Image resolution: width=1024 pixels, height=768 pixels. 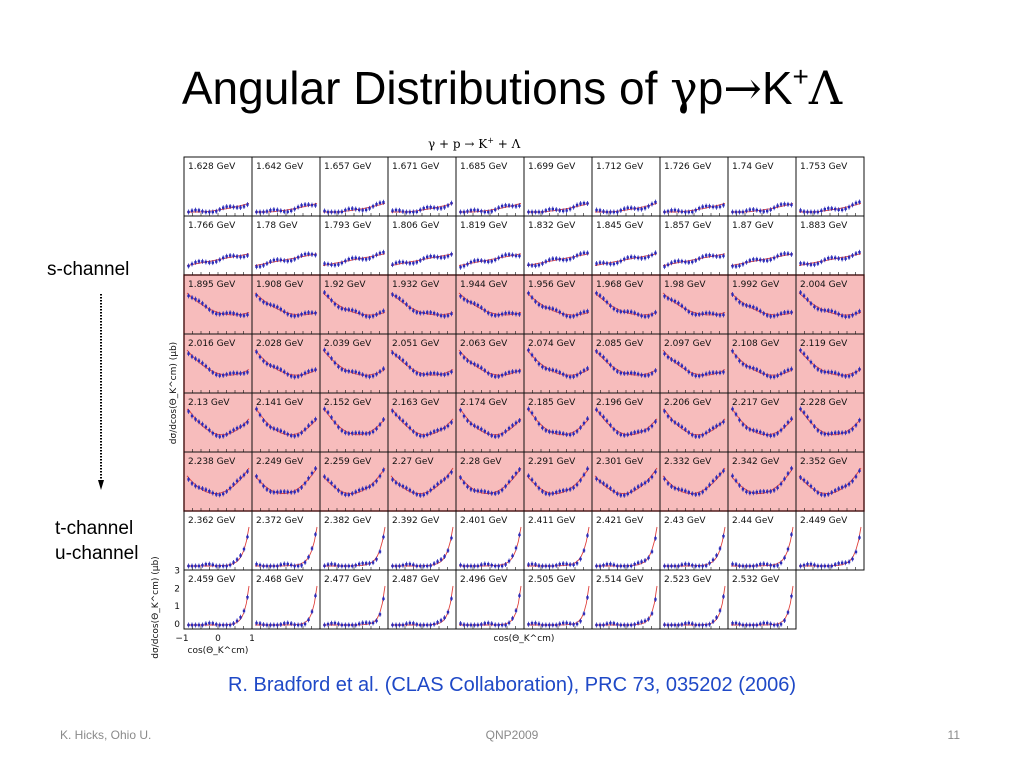 What do you see at coordinates (416, 226) in the screenshot?
I see `energy-label: 1.806 GeV` at bounding box center [416, 226].